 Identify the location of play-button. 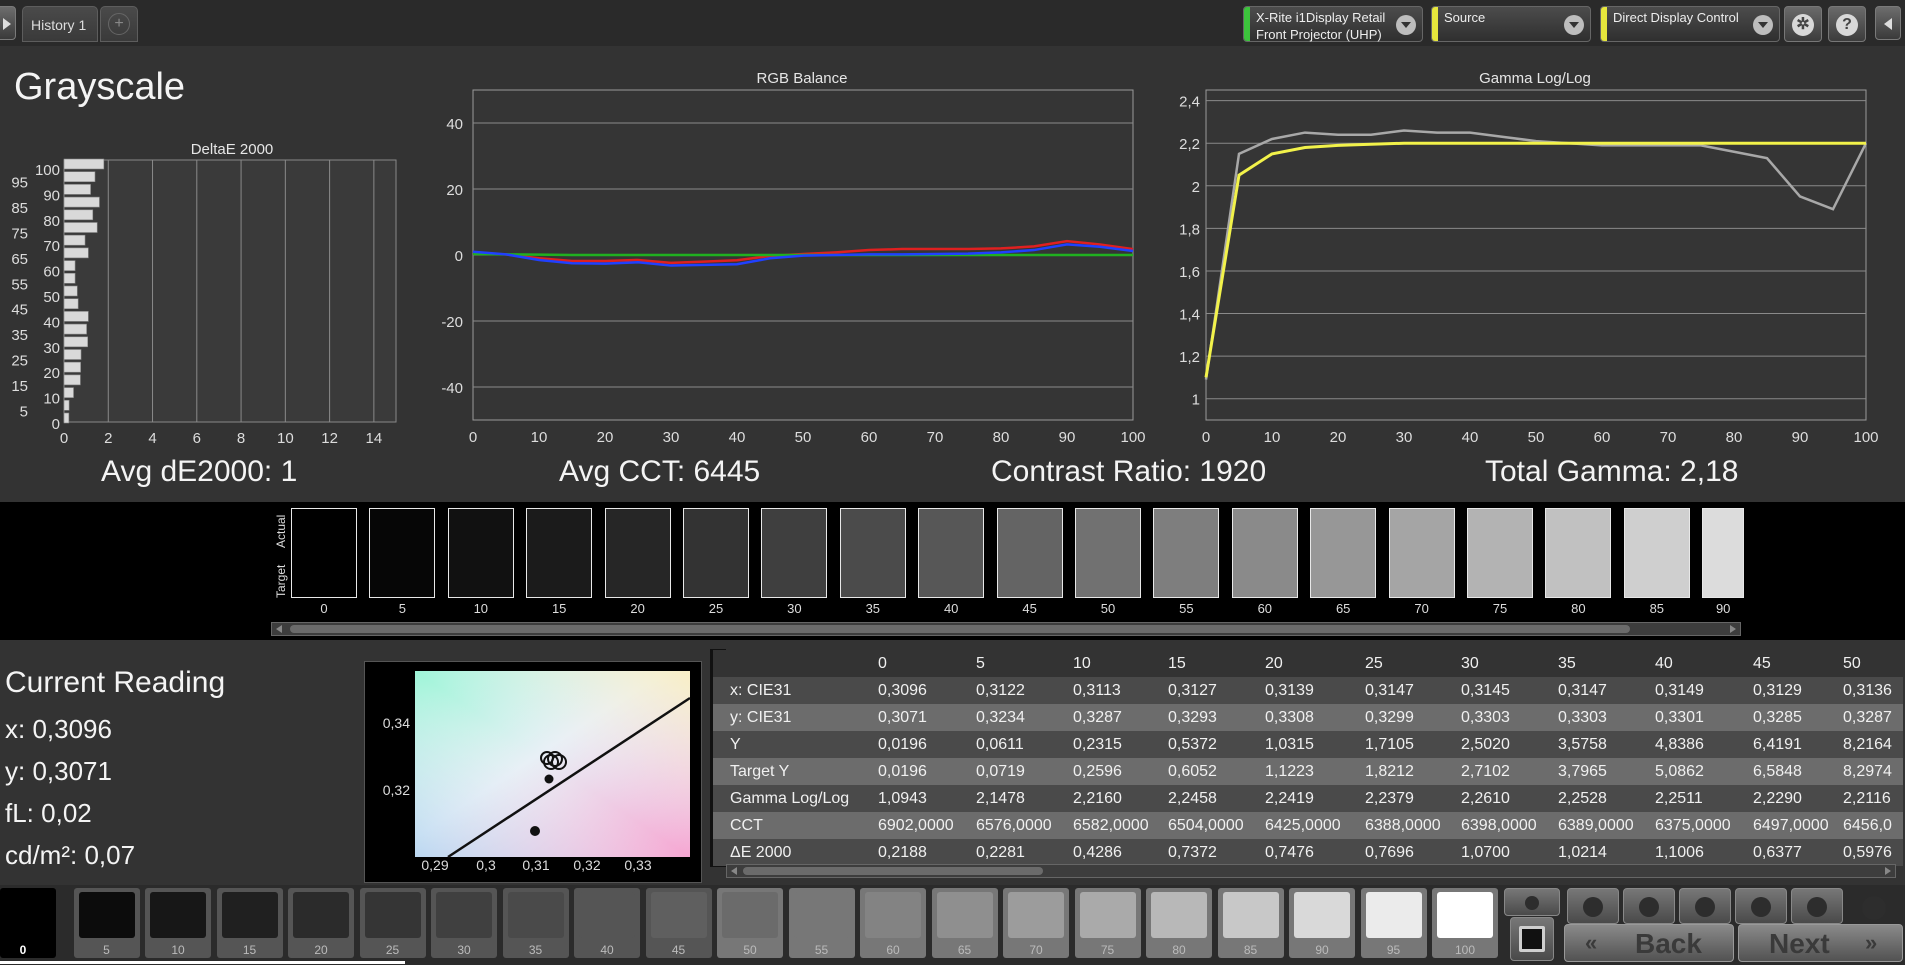
(1649, 906).